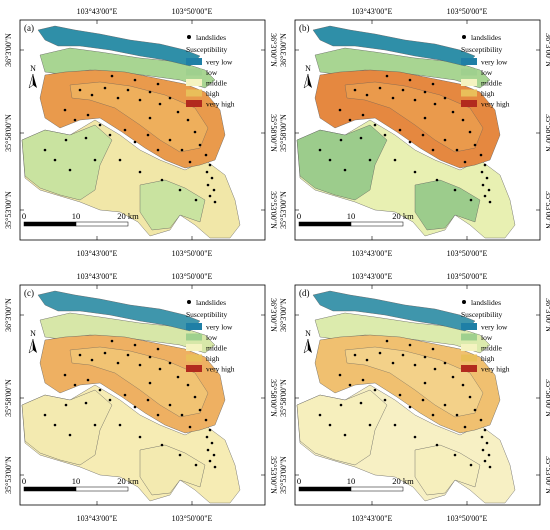 The image size is (550, 530). Describe the element at coordinates (447, 470) in the screenshot. I see `zone-periphery-south` at that location.